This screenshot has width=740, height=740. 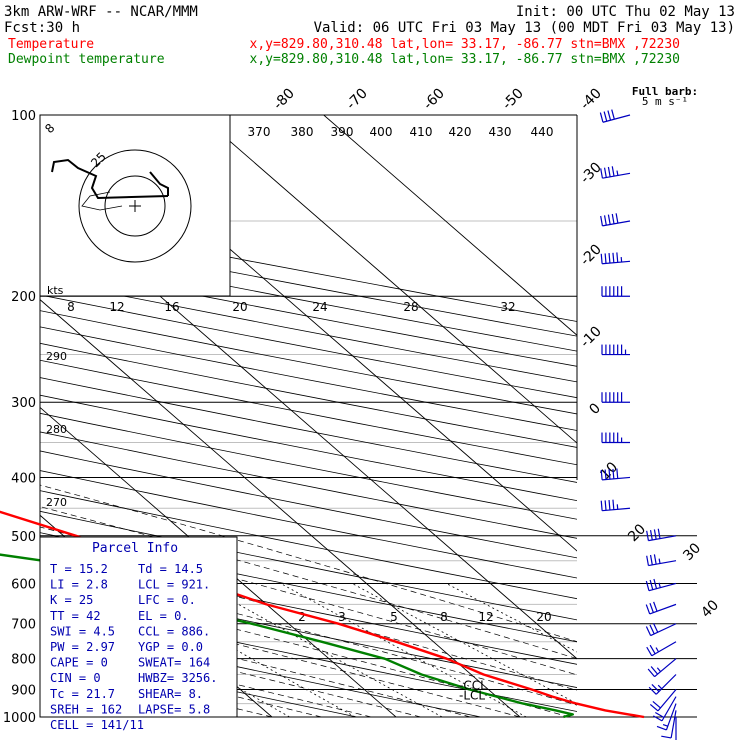 What do you see at coordinates (170, 694) in the screenshot?
I see `parcel-row-right: SHEAR= 8.` at bounding box center [170, 694].